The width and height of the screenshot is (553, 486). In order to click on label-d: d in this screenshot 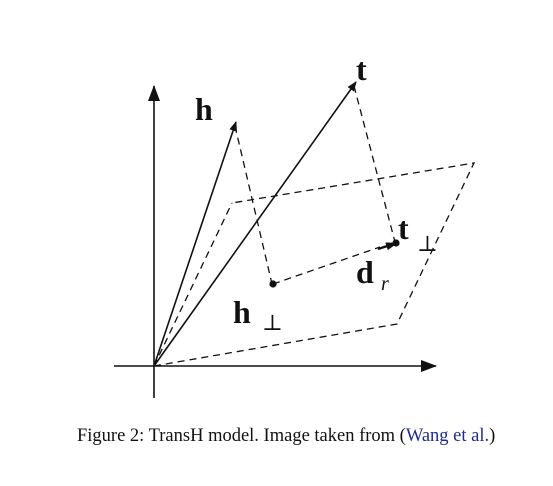, I will do `click(365, 272)`.